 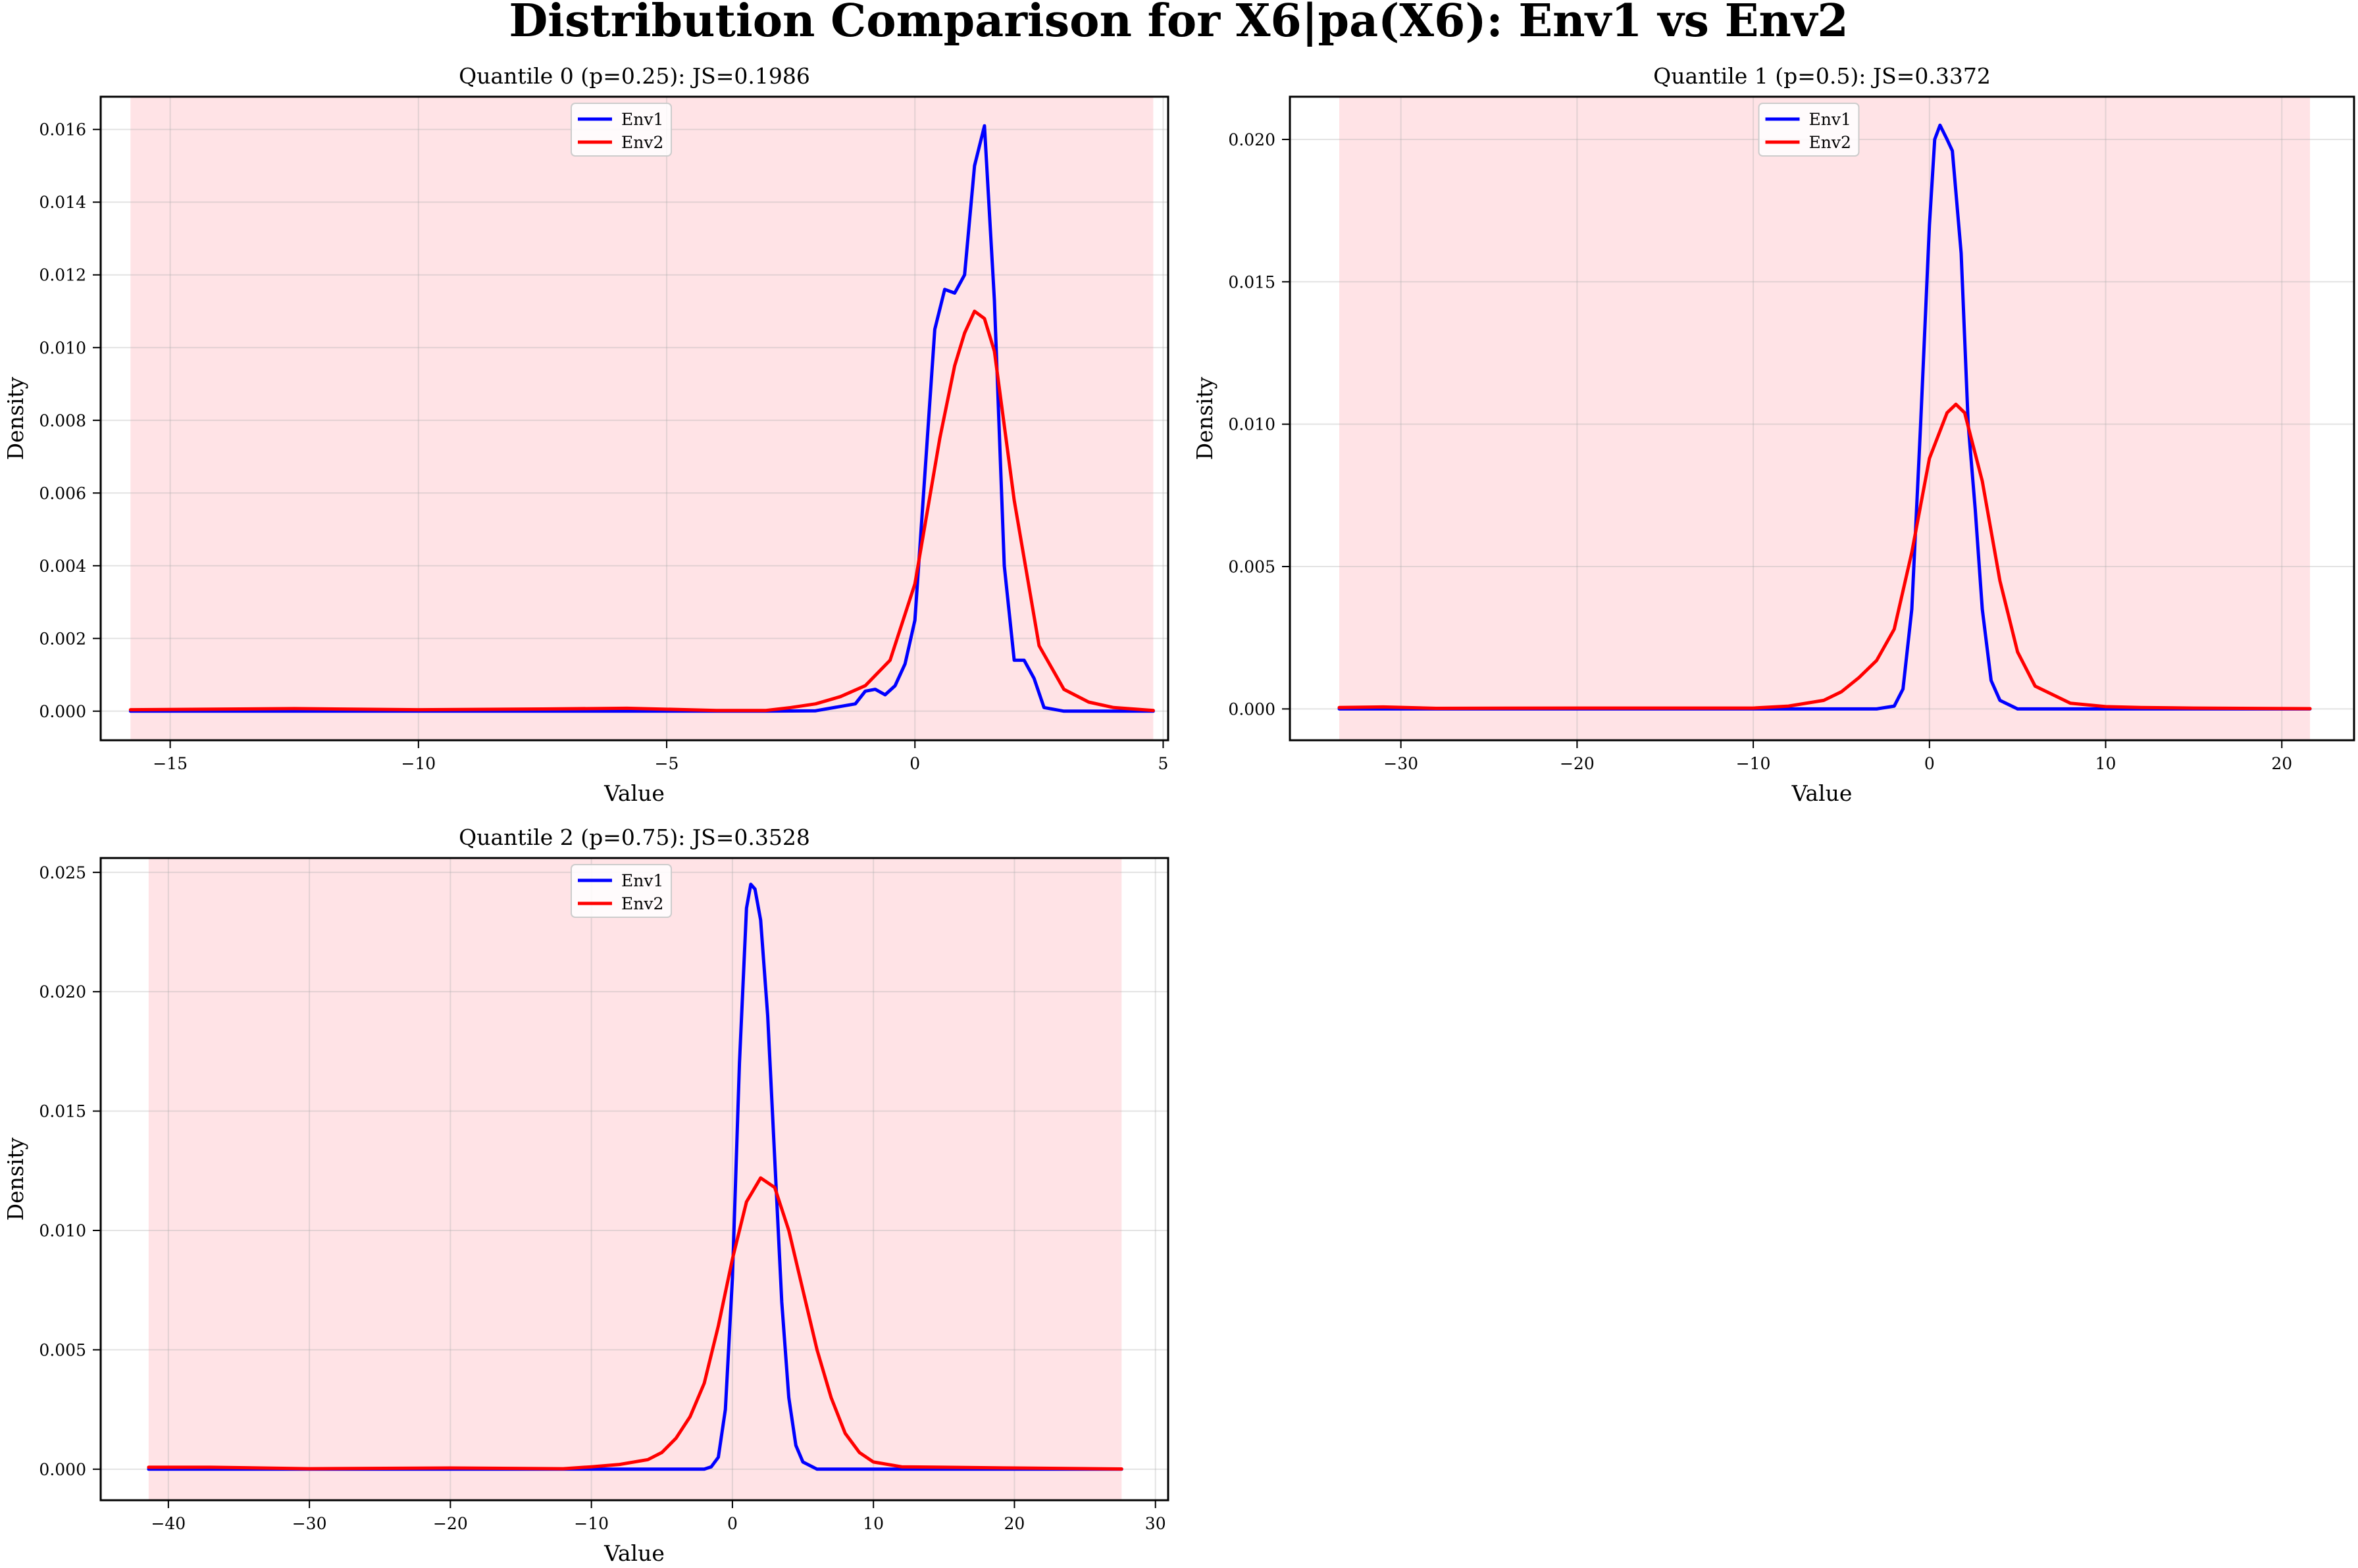 What do you see at coordinates (62, 275) in the screenshot?
I see `y-tick-label: 0.012` at bounding box center [62, 275].